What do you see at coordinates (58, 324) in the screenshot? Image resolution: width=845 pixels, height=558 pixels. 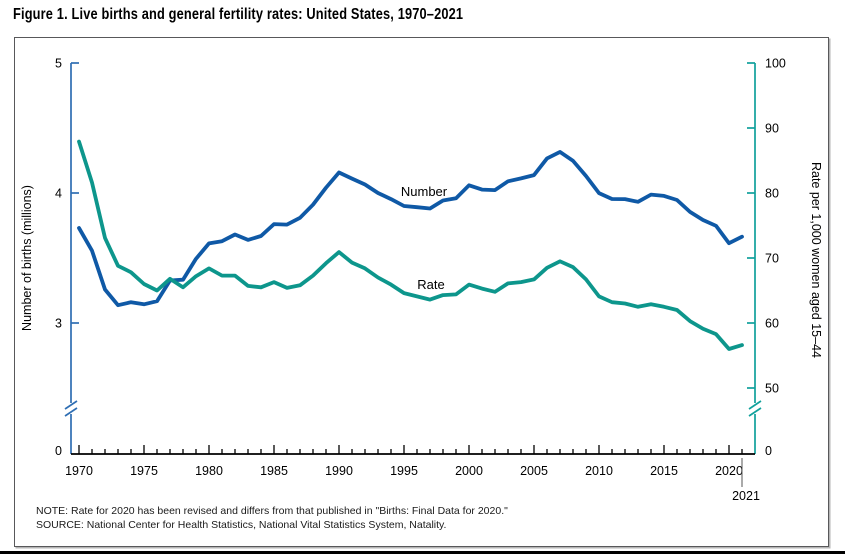 I see `left-axis-tick-label: 3` at bounding box center [58, 324].